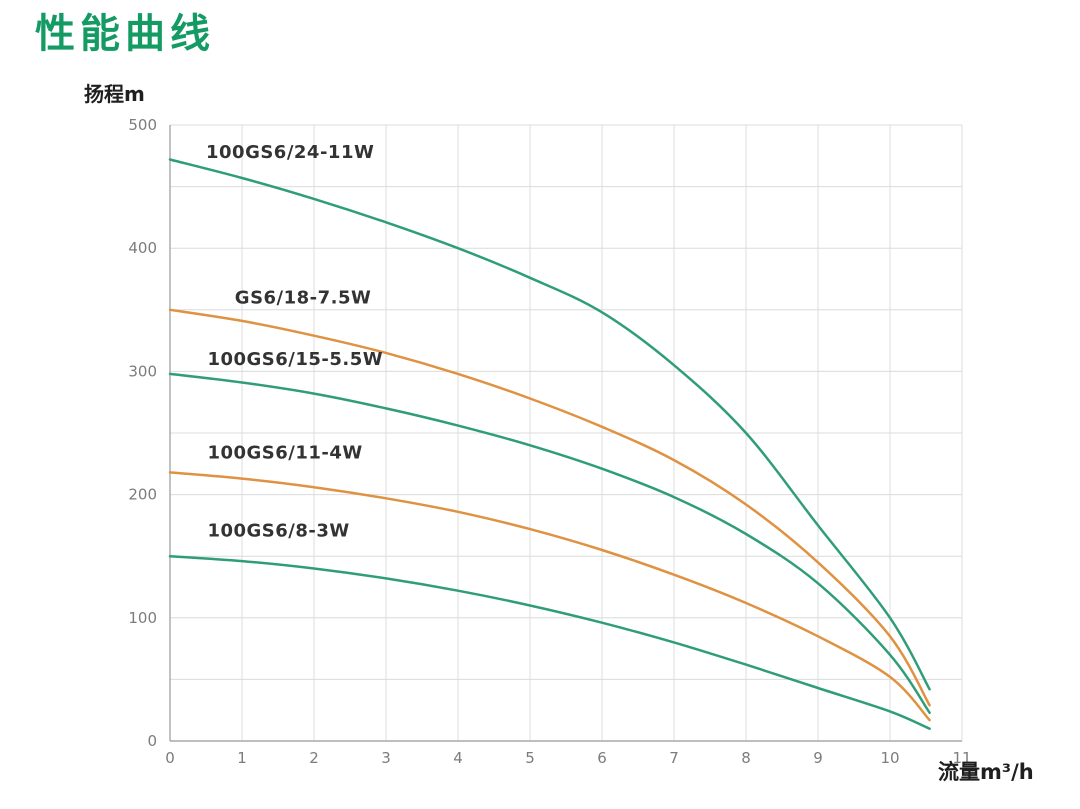  I want to click on x-tick-label: 7, so click(674, 758).